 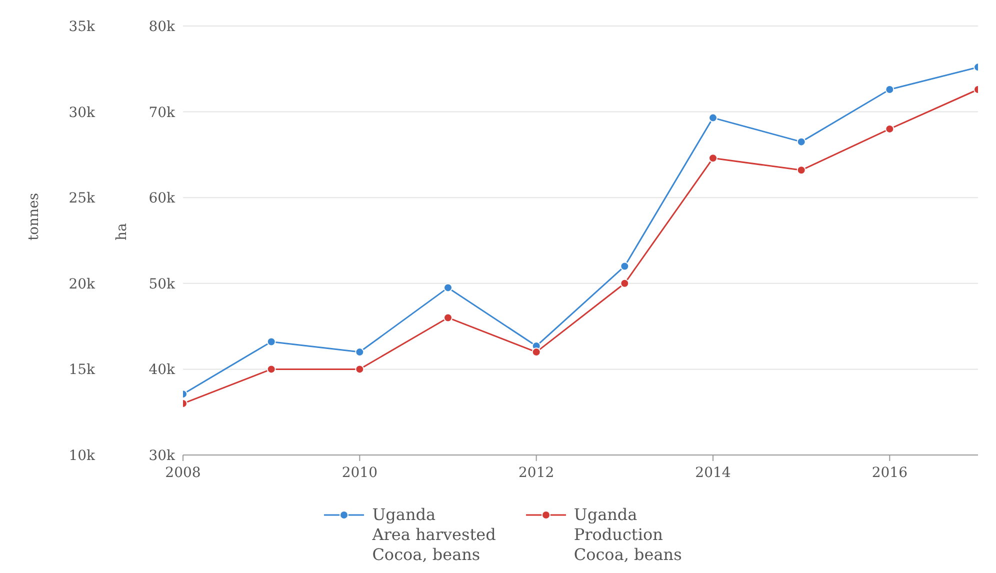 I want to click on legend-label: Uganda Production Cocoa, beans, so click(x=628, y=535).